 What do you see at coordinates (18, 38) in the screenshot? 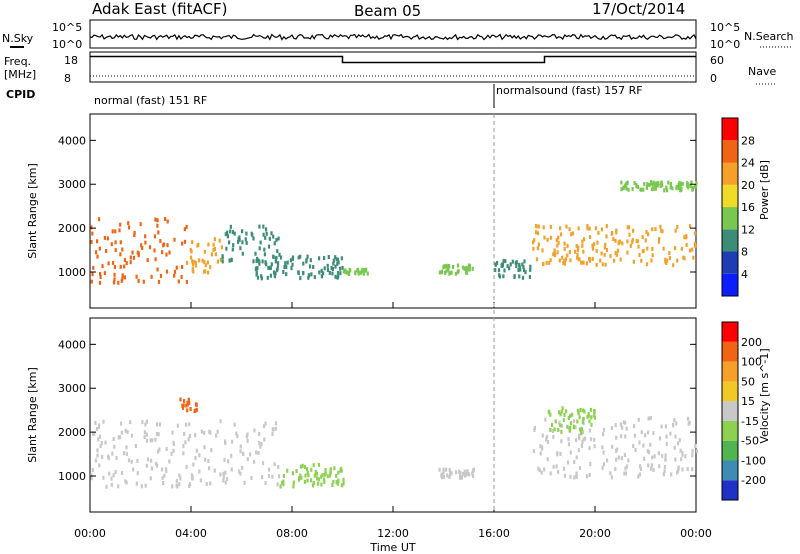
I see `noise-left-label: N.Sky` at bounding box center [18, 38].